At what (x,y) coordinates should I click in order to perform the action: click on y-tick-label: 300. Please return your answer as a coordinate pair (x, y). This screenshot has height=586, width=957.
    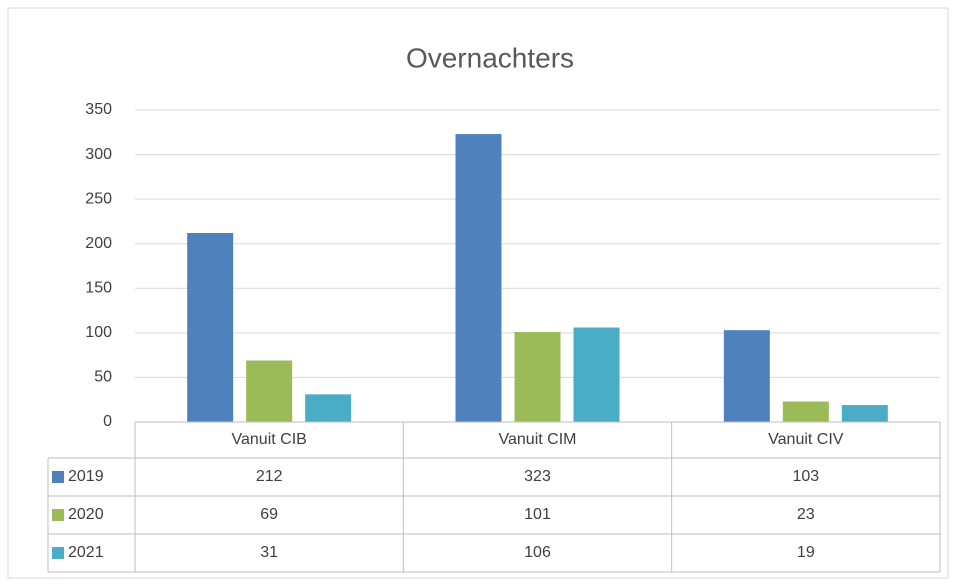
    Looking at the image, I should click on (98, 154).